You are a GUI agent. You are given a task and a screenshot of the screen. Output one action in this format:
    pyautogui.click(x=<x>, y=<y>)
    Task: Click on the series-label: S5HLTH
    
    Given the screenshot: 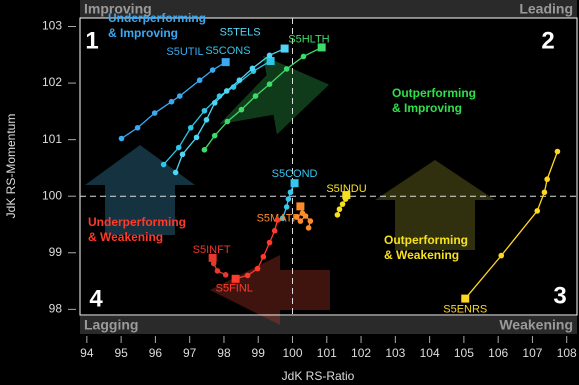 What is the action you would take?
    pyautogui.click(x=308, y=39)
    